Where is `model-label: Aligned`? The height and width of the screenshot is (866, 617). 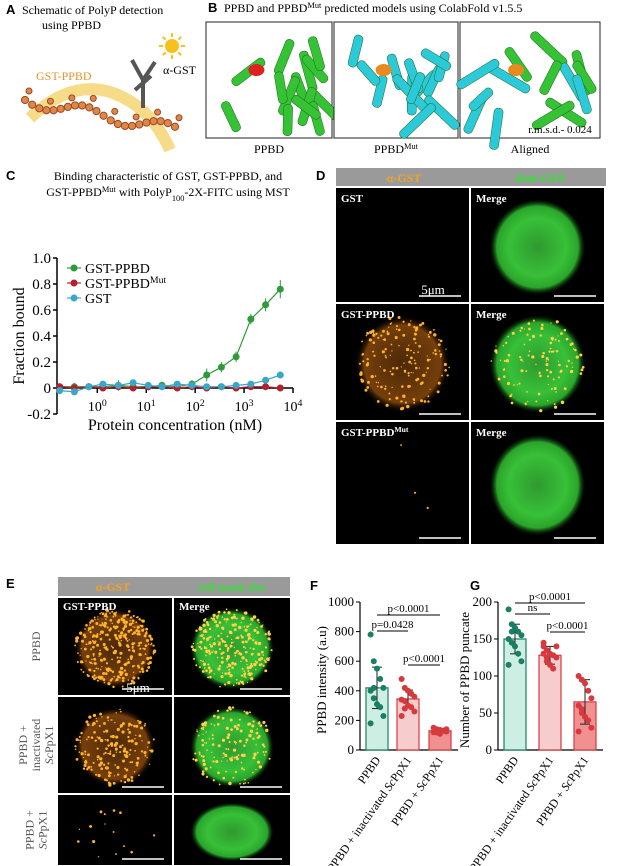 model-label: Aligned is located at coordinates (530, 149).